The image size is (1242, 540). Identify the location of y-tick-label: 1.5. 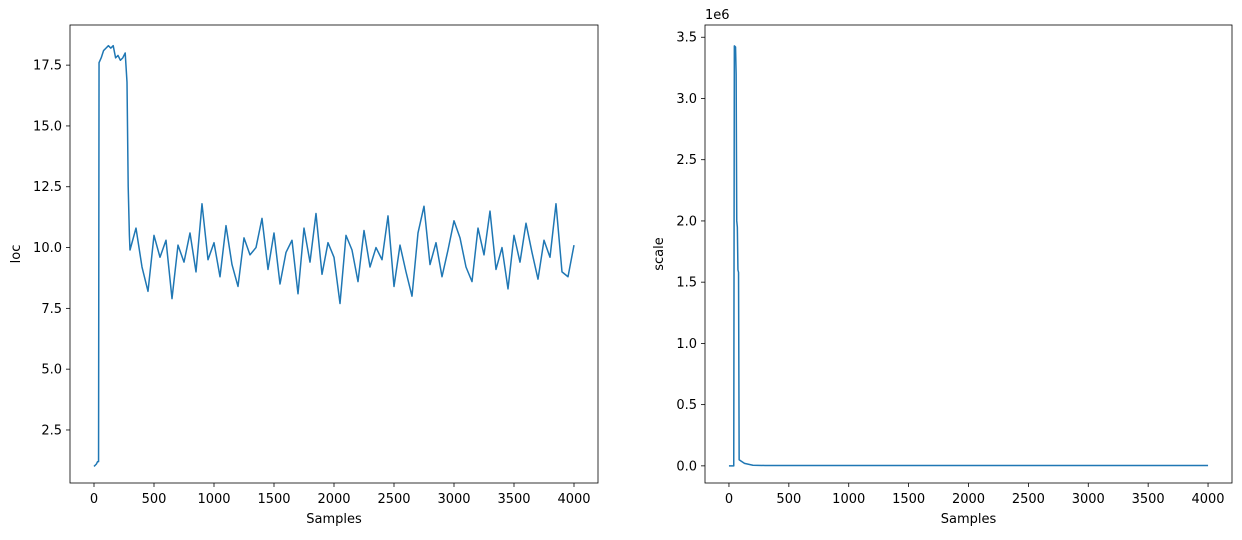
(686, 283).